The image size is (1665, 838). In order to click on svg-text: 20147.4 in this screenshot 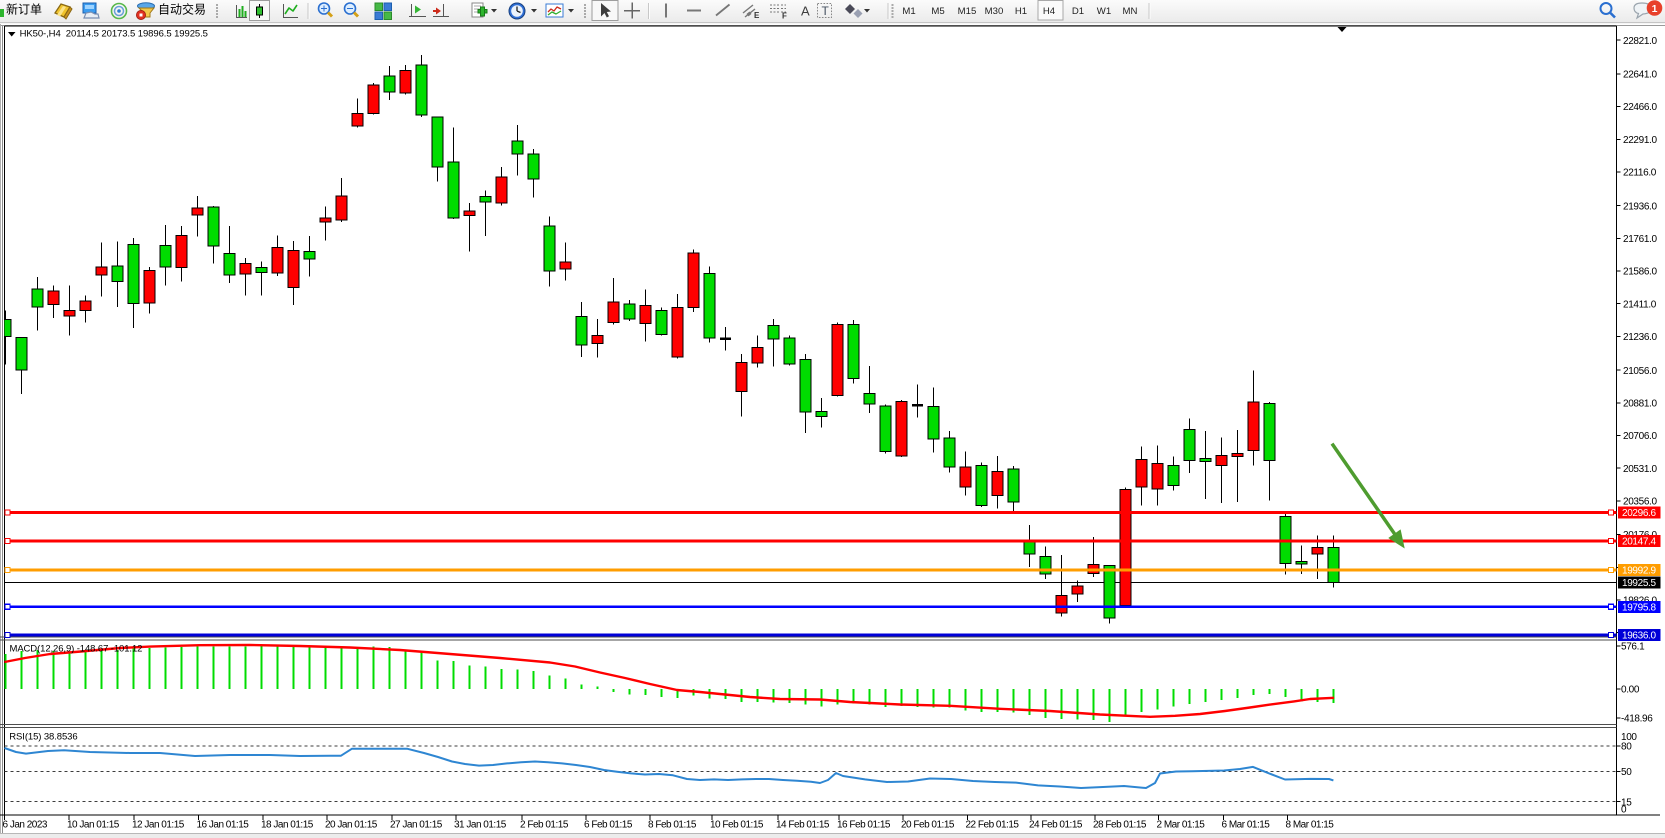, I will do `click(1639, 542)`.